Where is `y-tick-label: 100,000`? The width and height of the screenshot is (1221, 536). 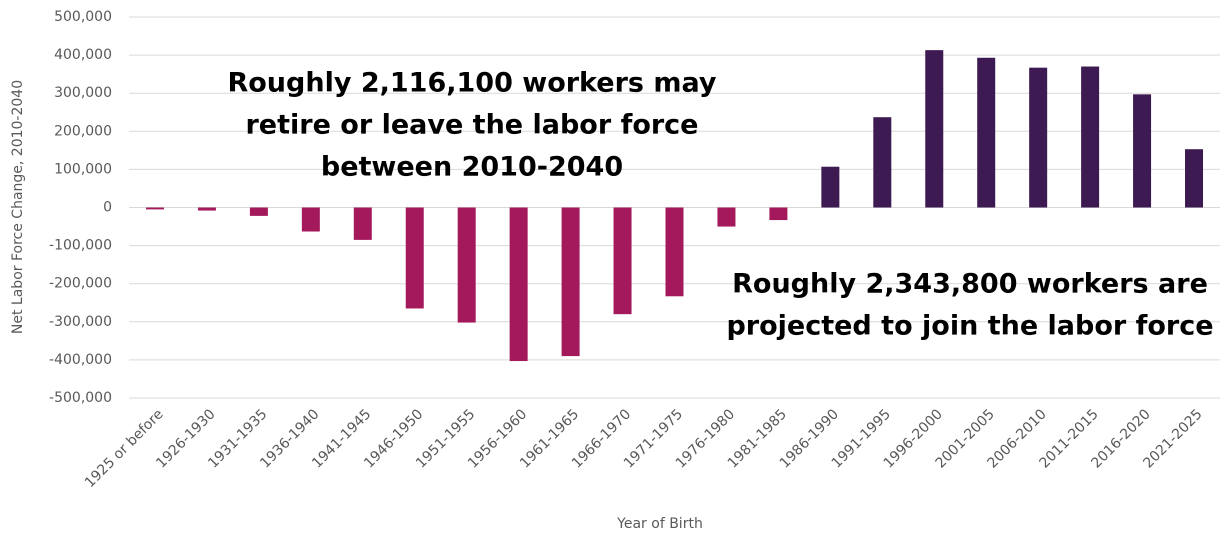 y-tick-label: 100,000 is located at coordinates (83, 169).